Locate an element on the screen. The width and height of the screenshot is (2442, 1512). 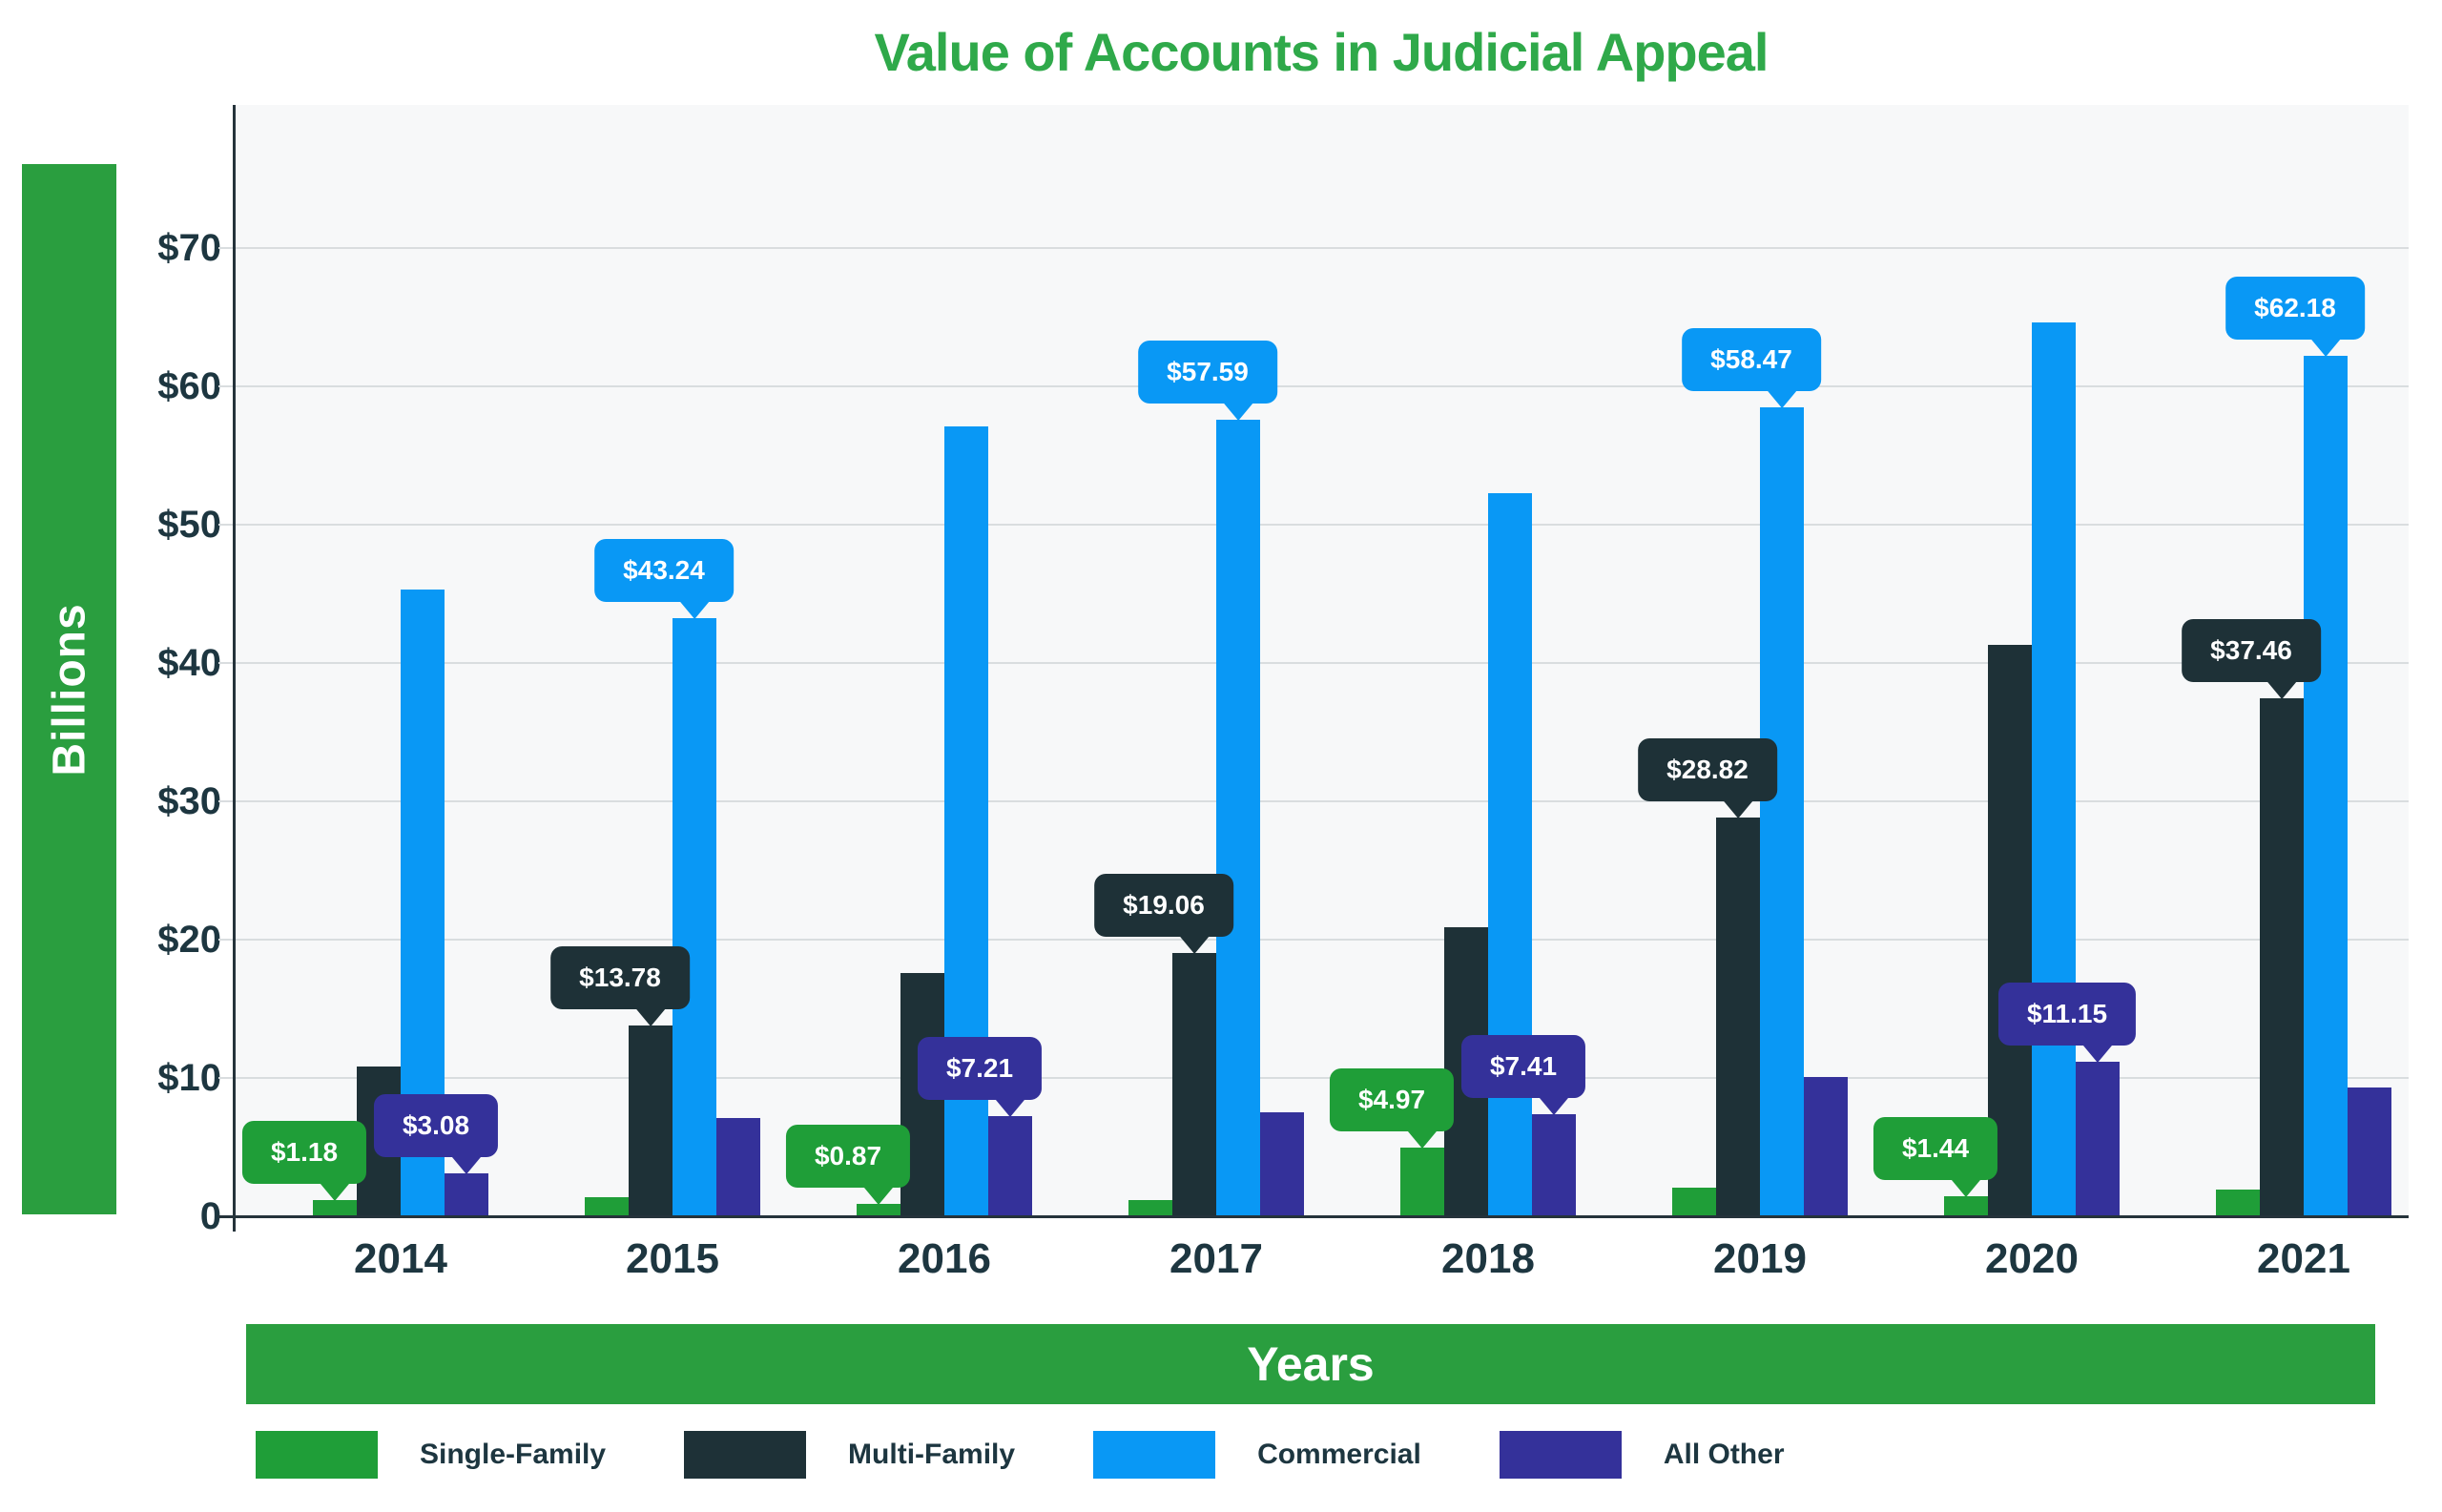
y-tick-label-20: $20 is located at coordinates (189, 940).